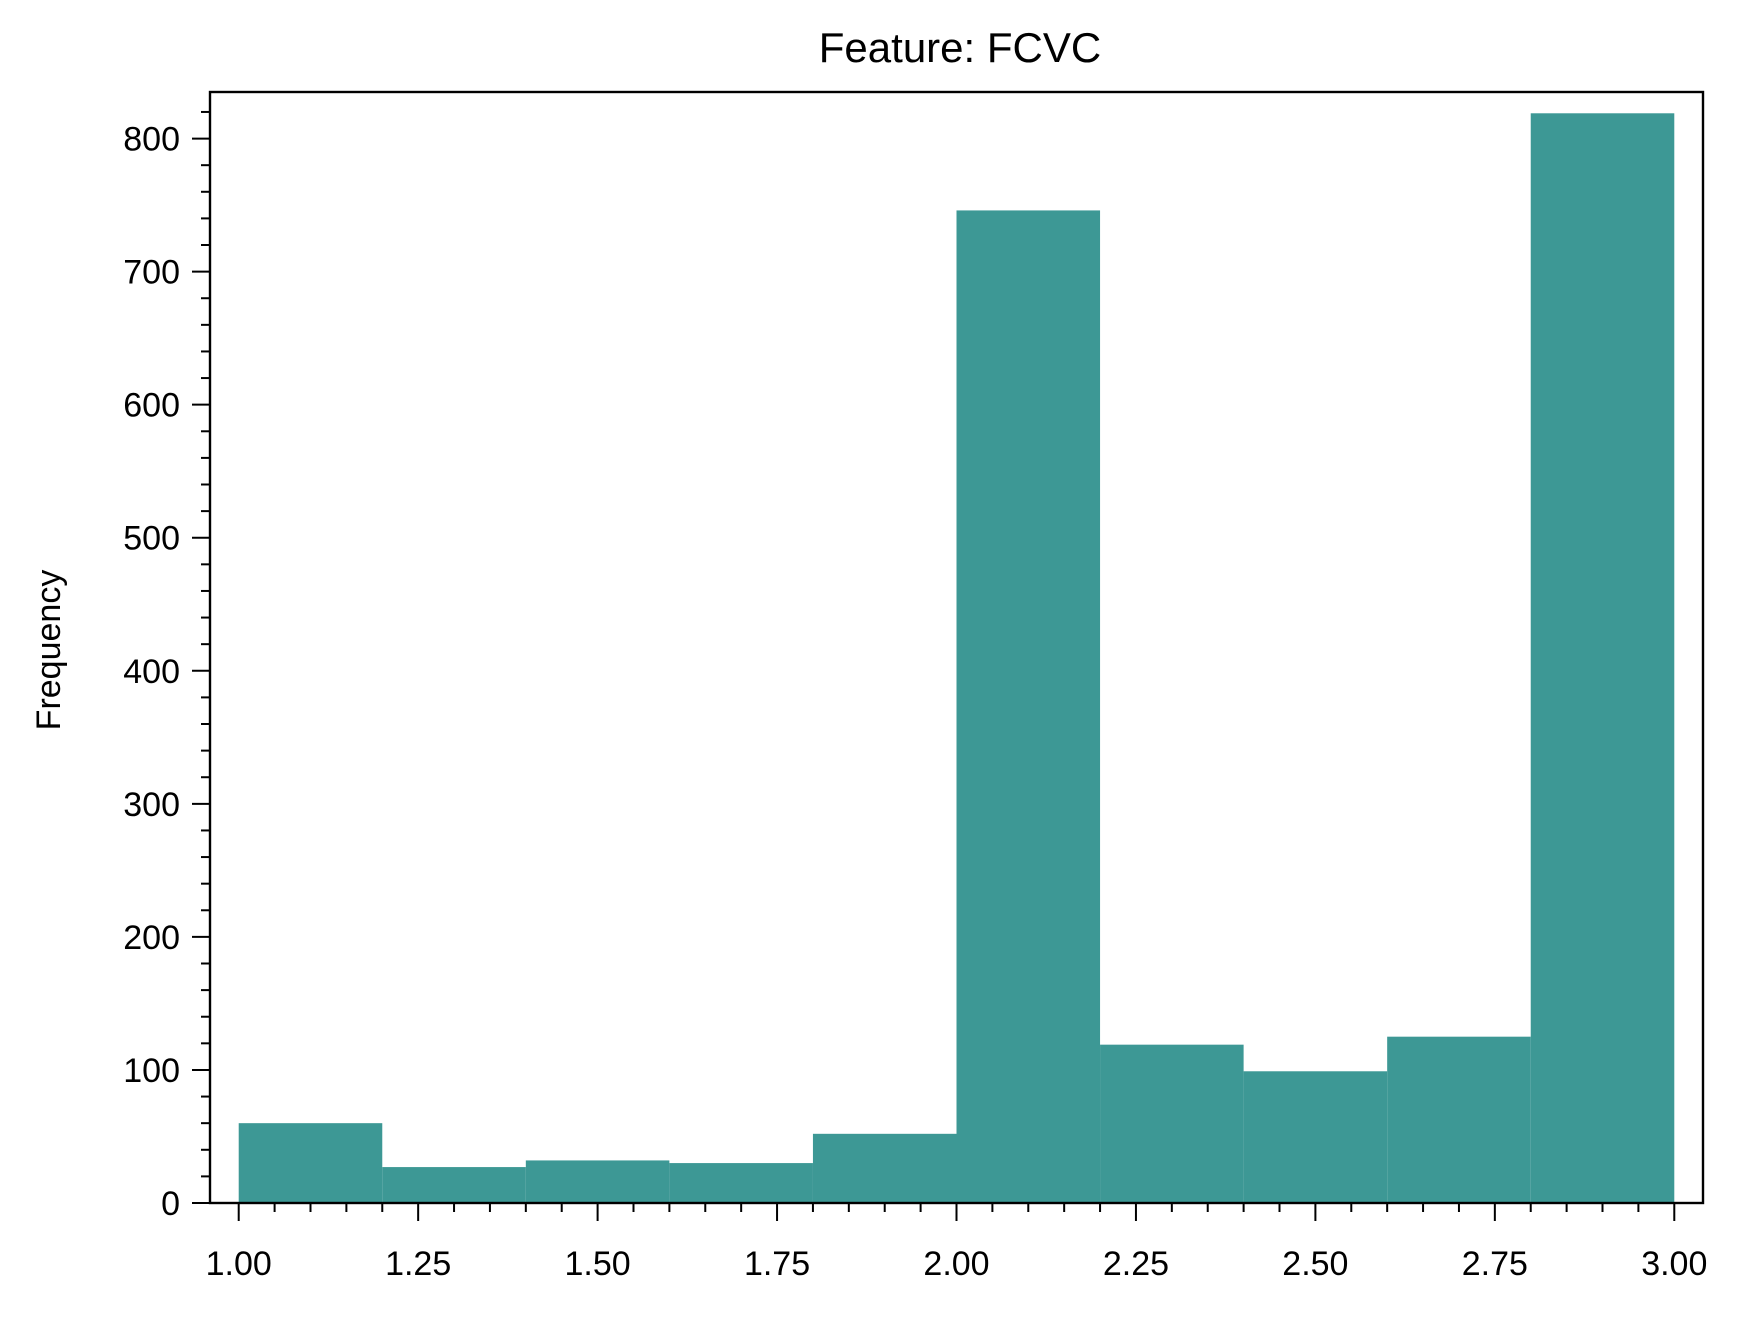 This screenshot has width=1740, height=1324. Describe the element at coordinates (1674, 1264) in the screenshot. I see `x-tick-label: 3.00` at that location.